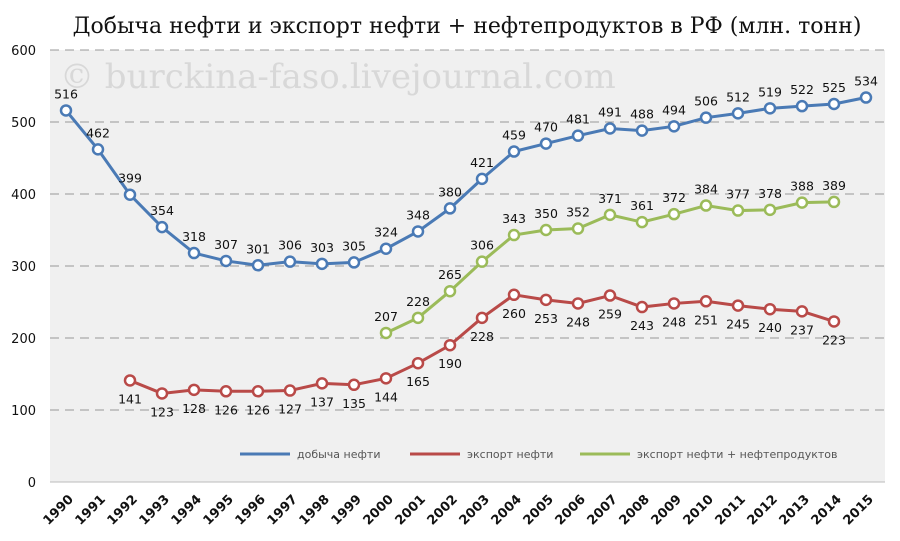  Describe the element at coordinates (834, 339) in the screenshot. I see `data-label: 223` at that location.